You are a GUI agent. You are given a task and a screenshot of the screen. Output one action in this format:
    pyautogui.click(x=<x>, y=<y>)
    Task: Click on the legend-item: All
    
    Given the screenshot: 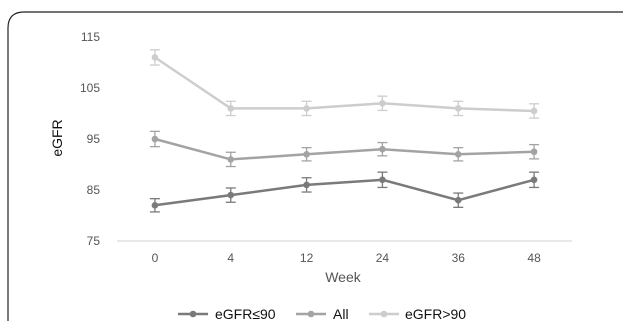 What is the action you would take?
    pyautogui.click(x=322, y=313)
    